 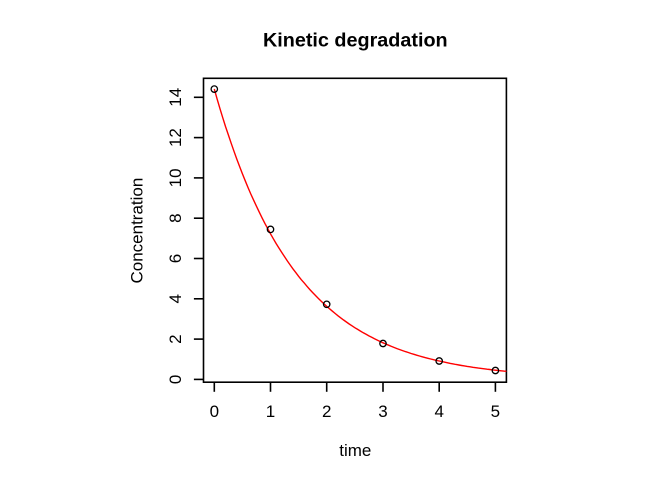 What do you see at coordinates (270, 411) in the screenshot?
I see `svg-text: 1` at bounding box center [270, 411].